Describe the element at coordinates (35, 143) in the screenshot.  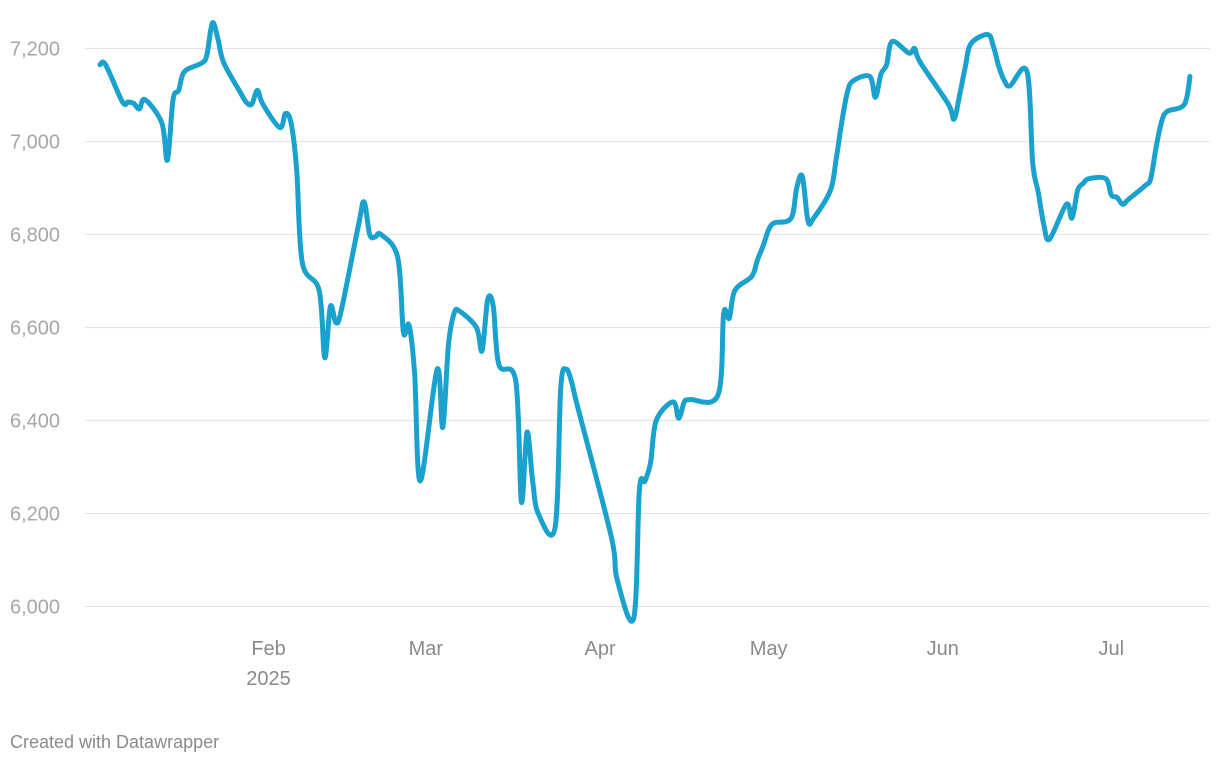
I see `y-tick-label: 7,000` at that location.